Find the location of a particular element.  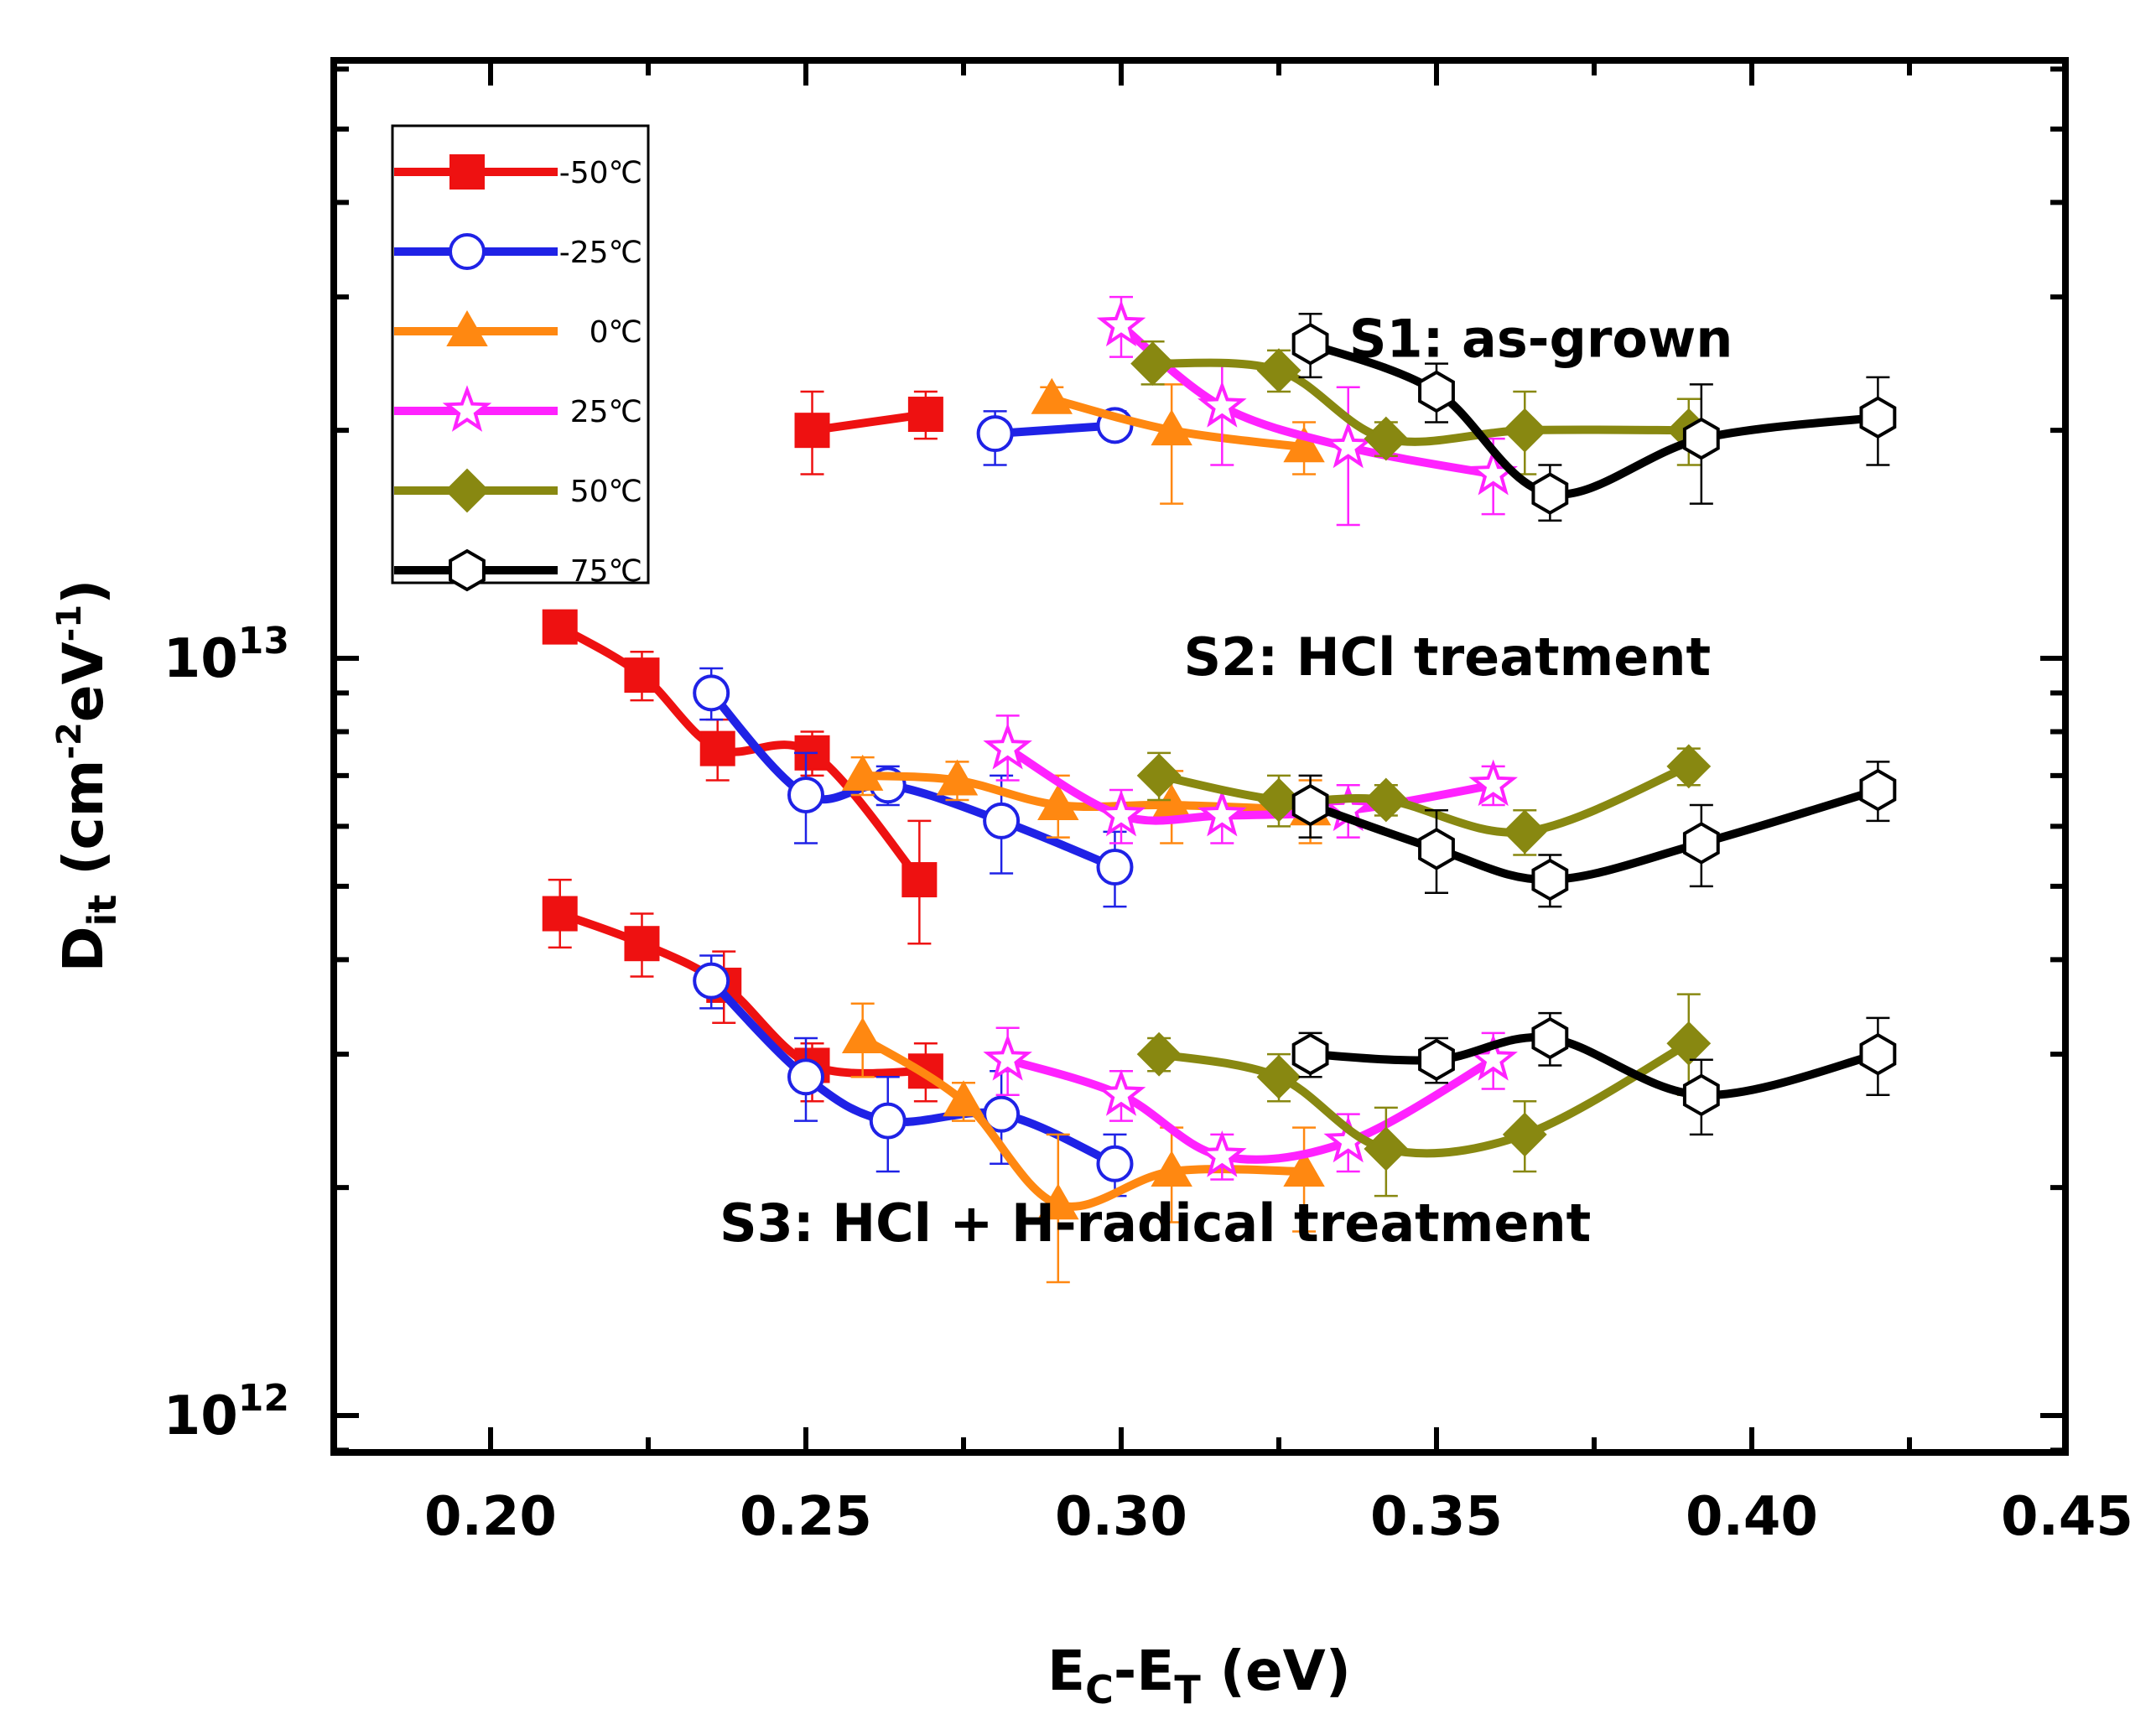

y-axis-title: Dit (cm-2eV-1) is located at coordinates (87, 776).